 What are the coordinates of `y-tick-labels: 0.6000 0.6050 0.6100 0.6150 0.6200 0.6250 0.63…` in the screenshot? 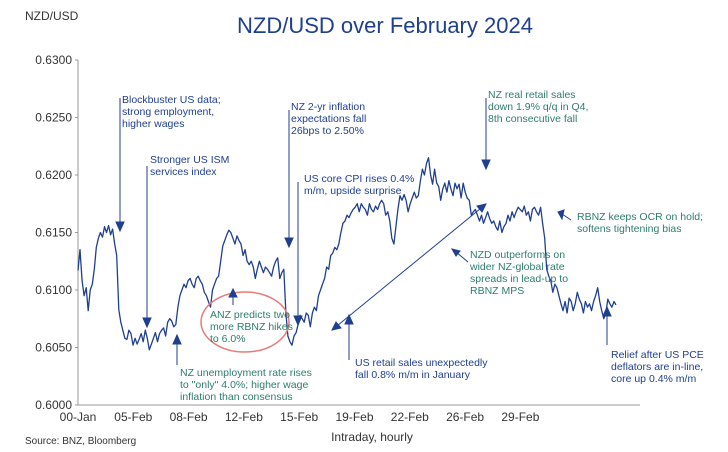 It's located at (56, 232).